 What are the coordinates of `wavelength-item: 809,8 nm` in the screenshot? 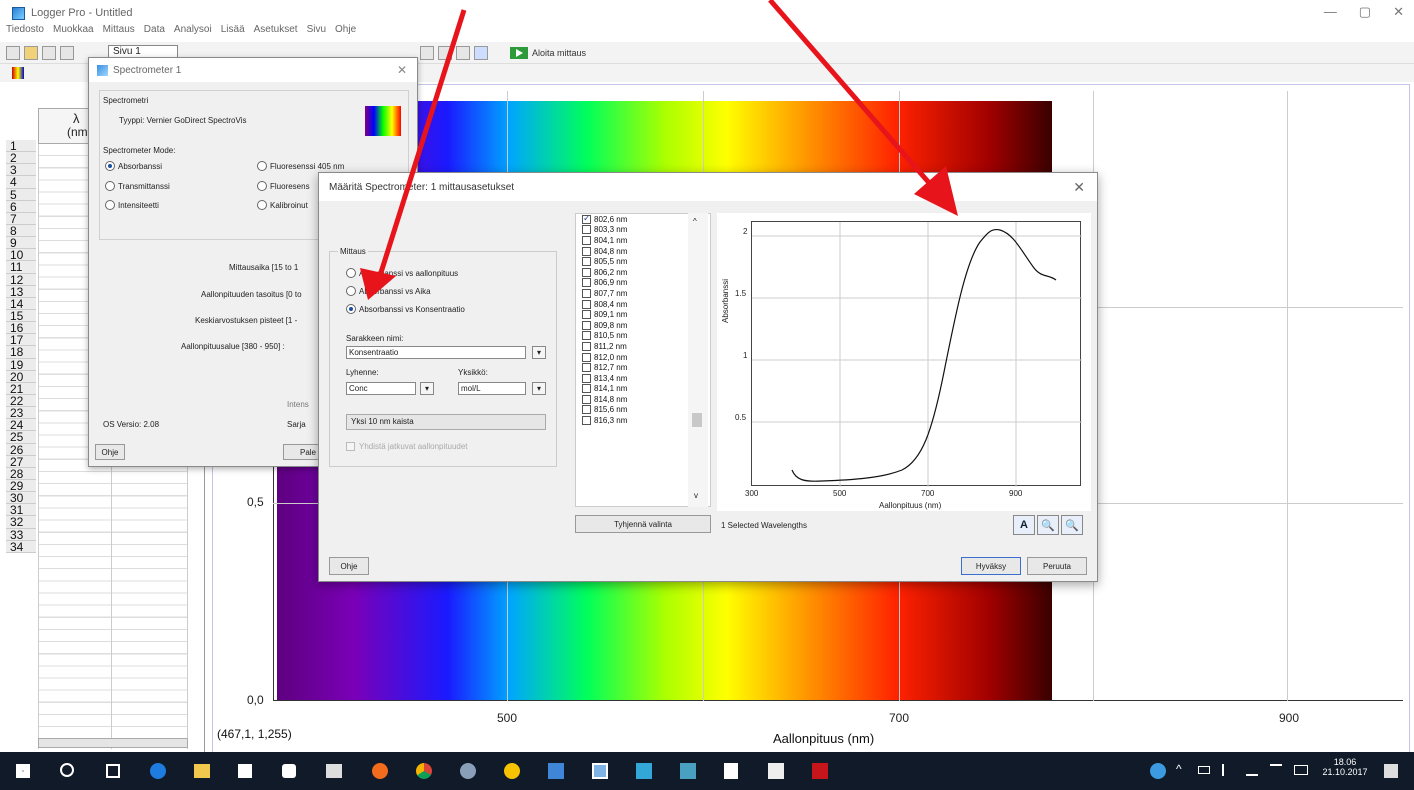 It's located at (643, 325).